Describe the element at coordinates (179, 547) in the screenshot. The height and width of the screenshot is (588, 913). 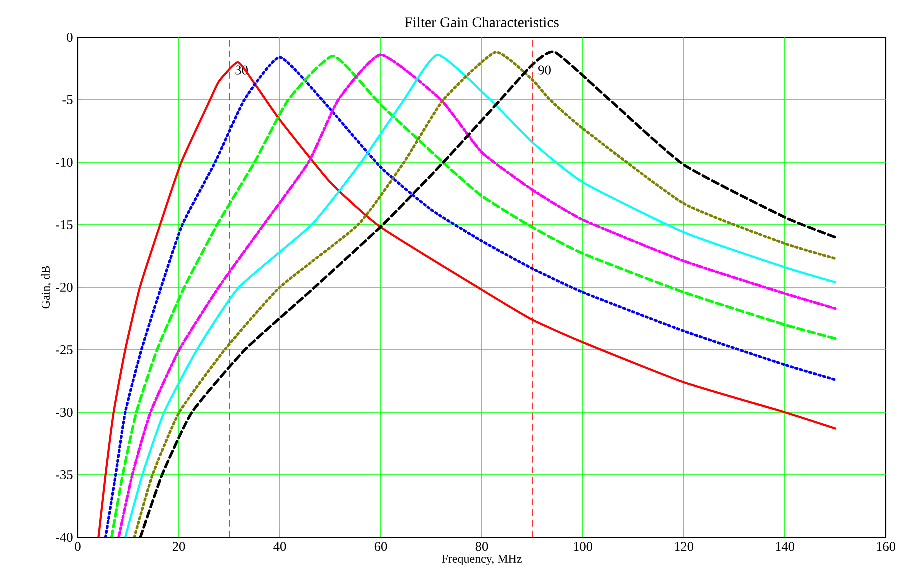
I see `x-tick-label: 20` at that location.